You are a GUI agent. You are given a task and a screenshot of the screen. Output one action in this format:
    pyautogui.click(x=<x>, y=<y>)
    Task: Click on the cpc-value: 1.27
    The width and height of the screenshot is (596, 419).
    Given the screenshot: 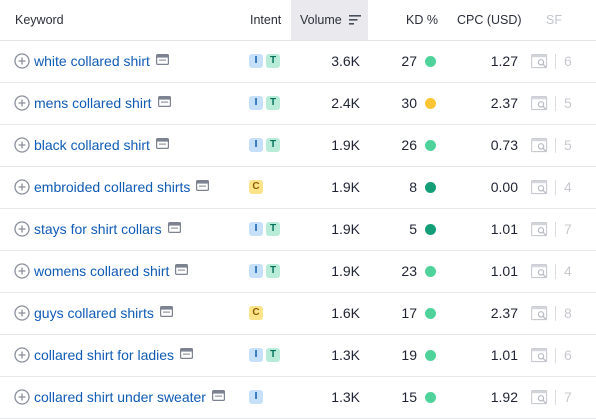 What is the action you would take?
    pyautogui.click(x=504, y=61)
    